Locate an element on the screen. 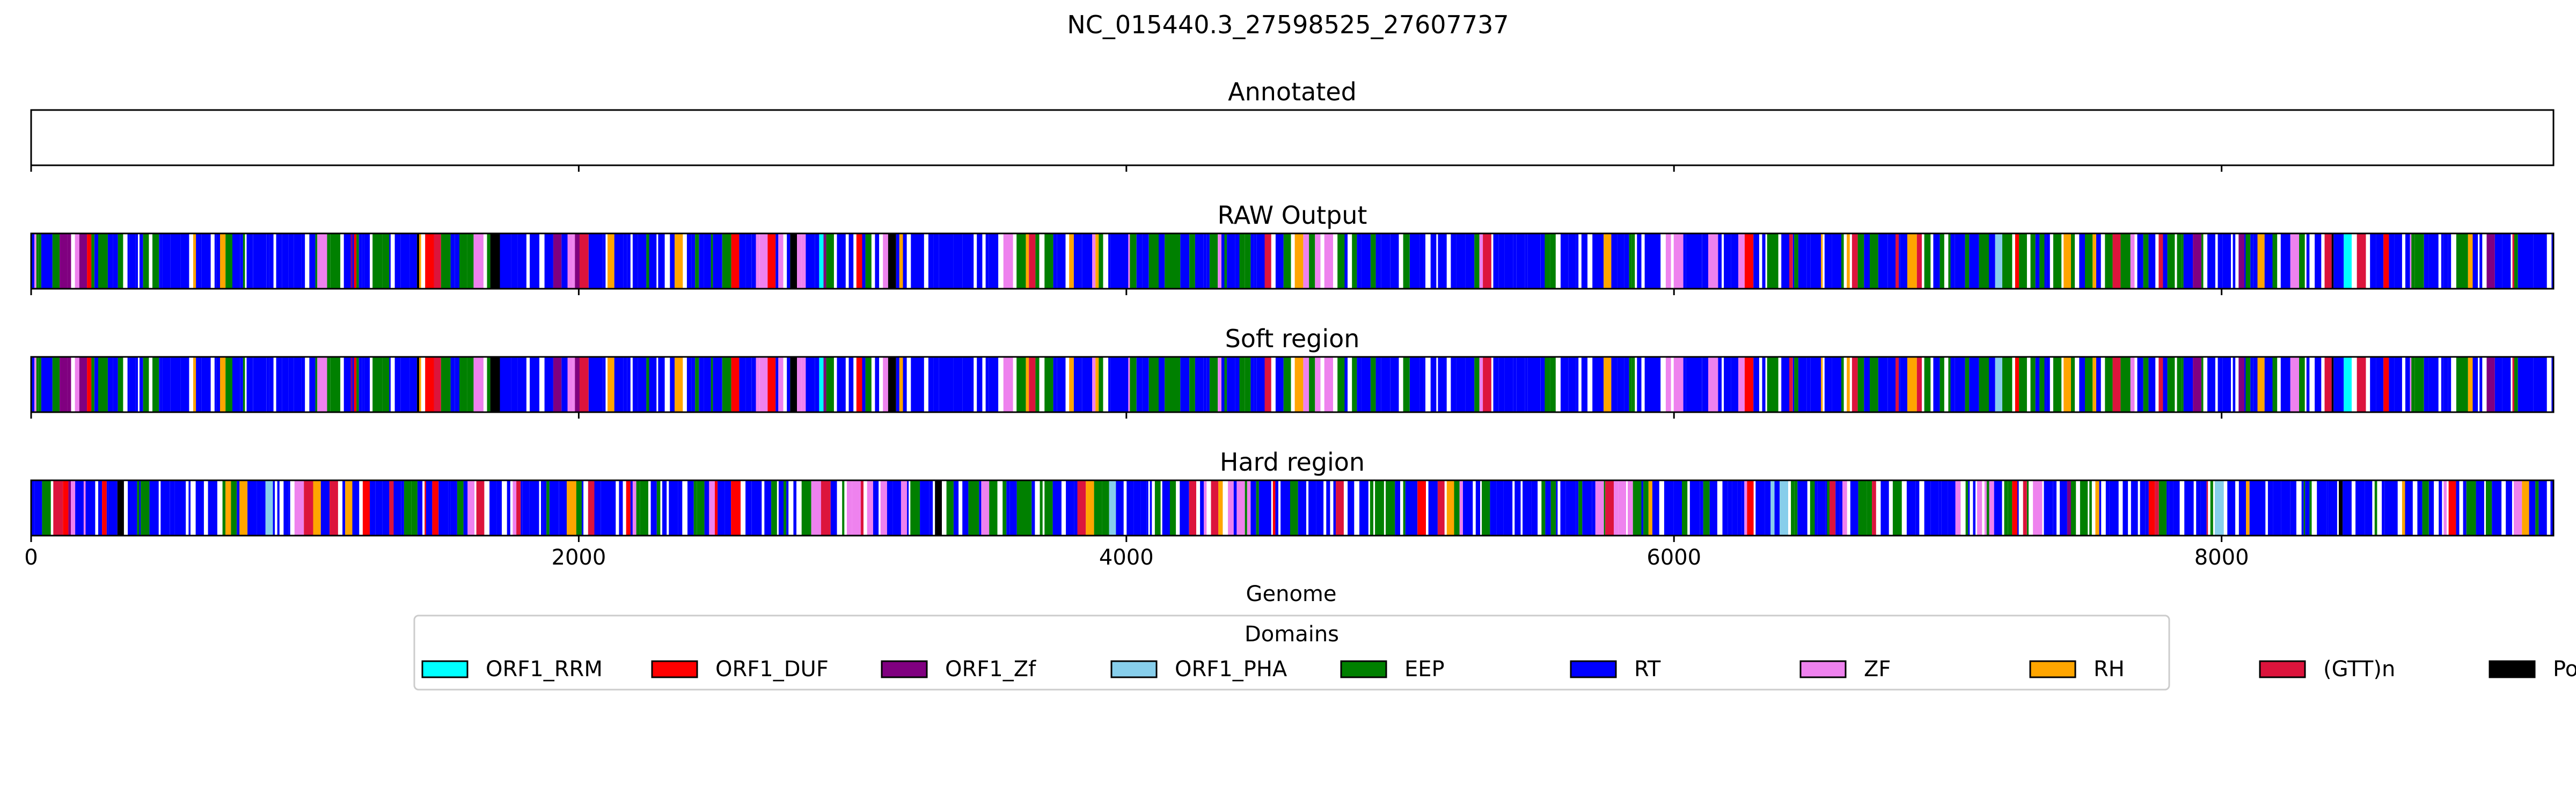 This screenshot has width=2576, height=805. track-title: Soft region is located at coordinates (1292, 338).